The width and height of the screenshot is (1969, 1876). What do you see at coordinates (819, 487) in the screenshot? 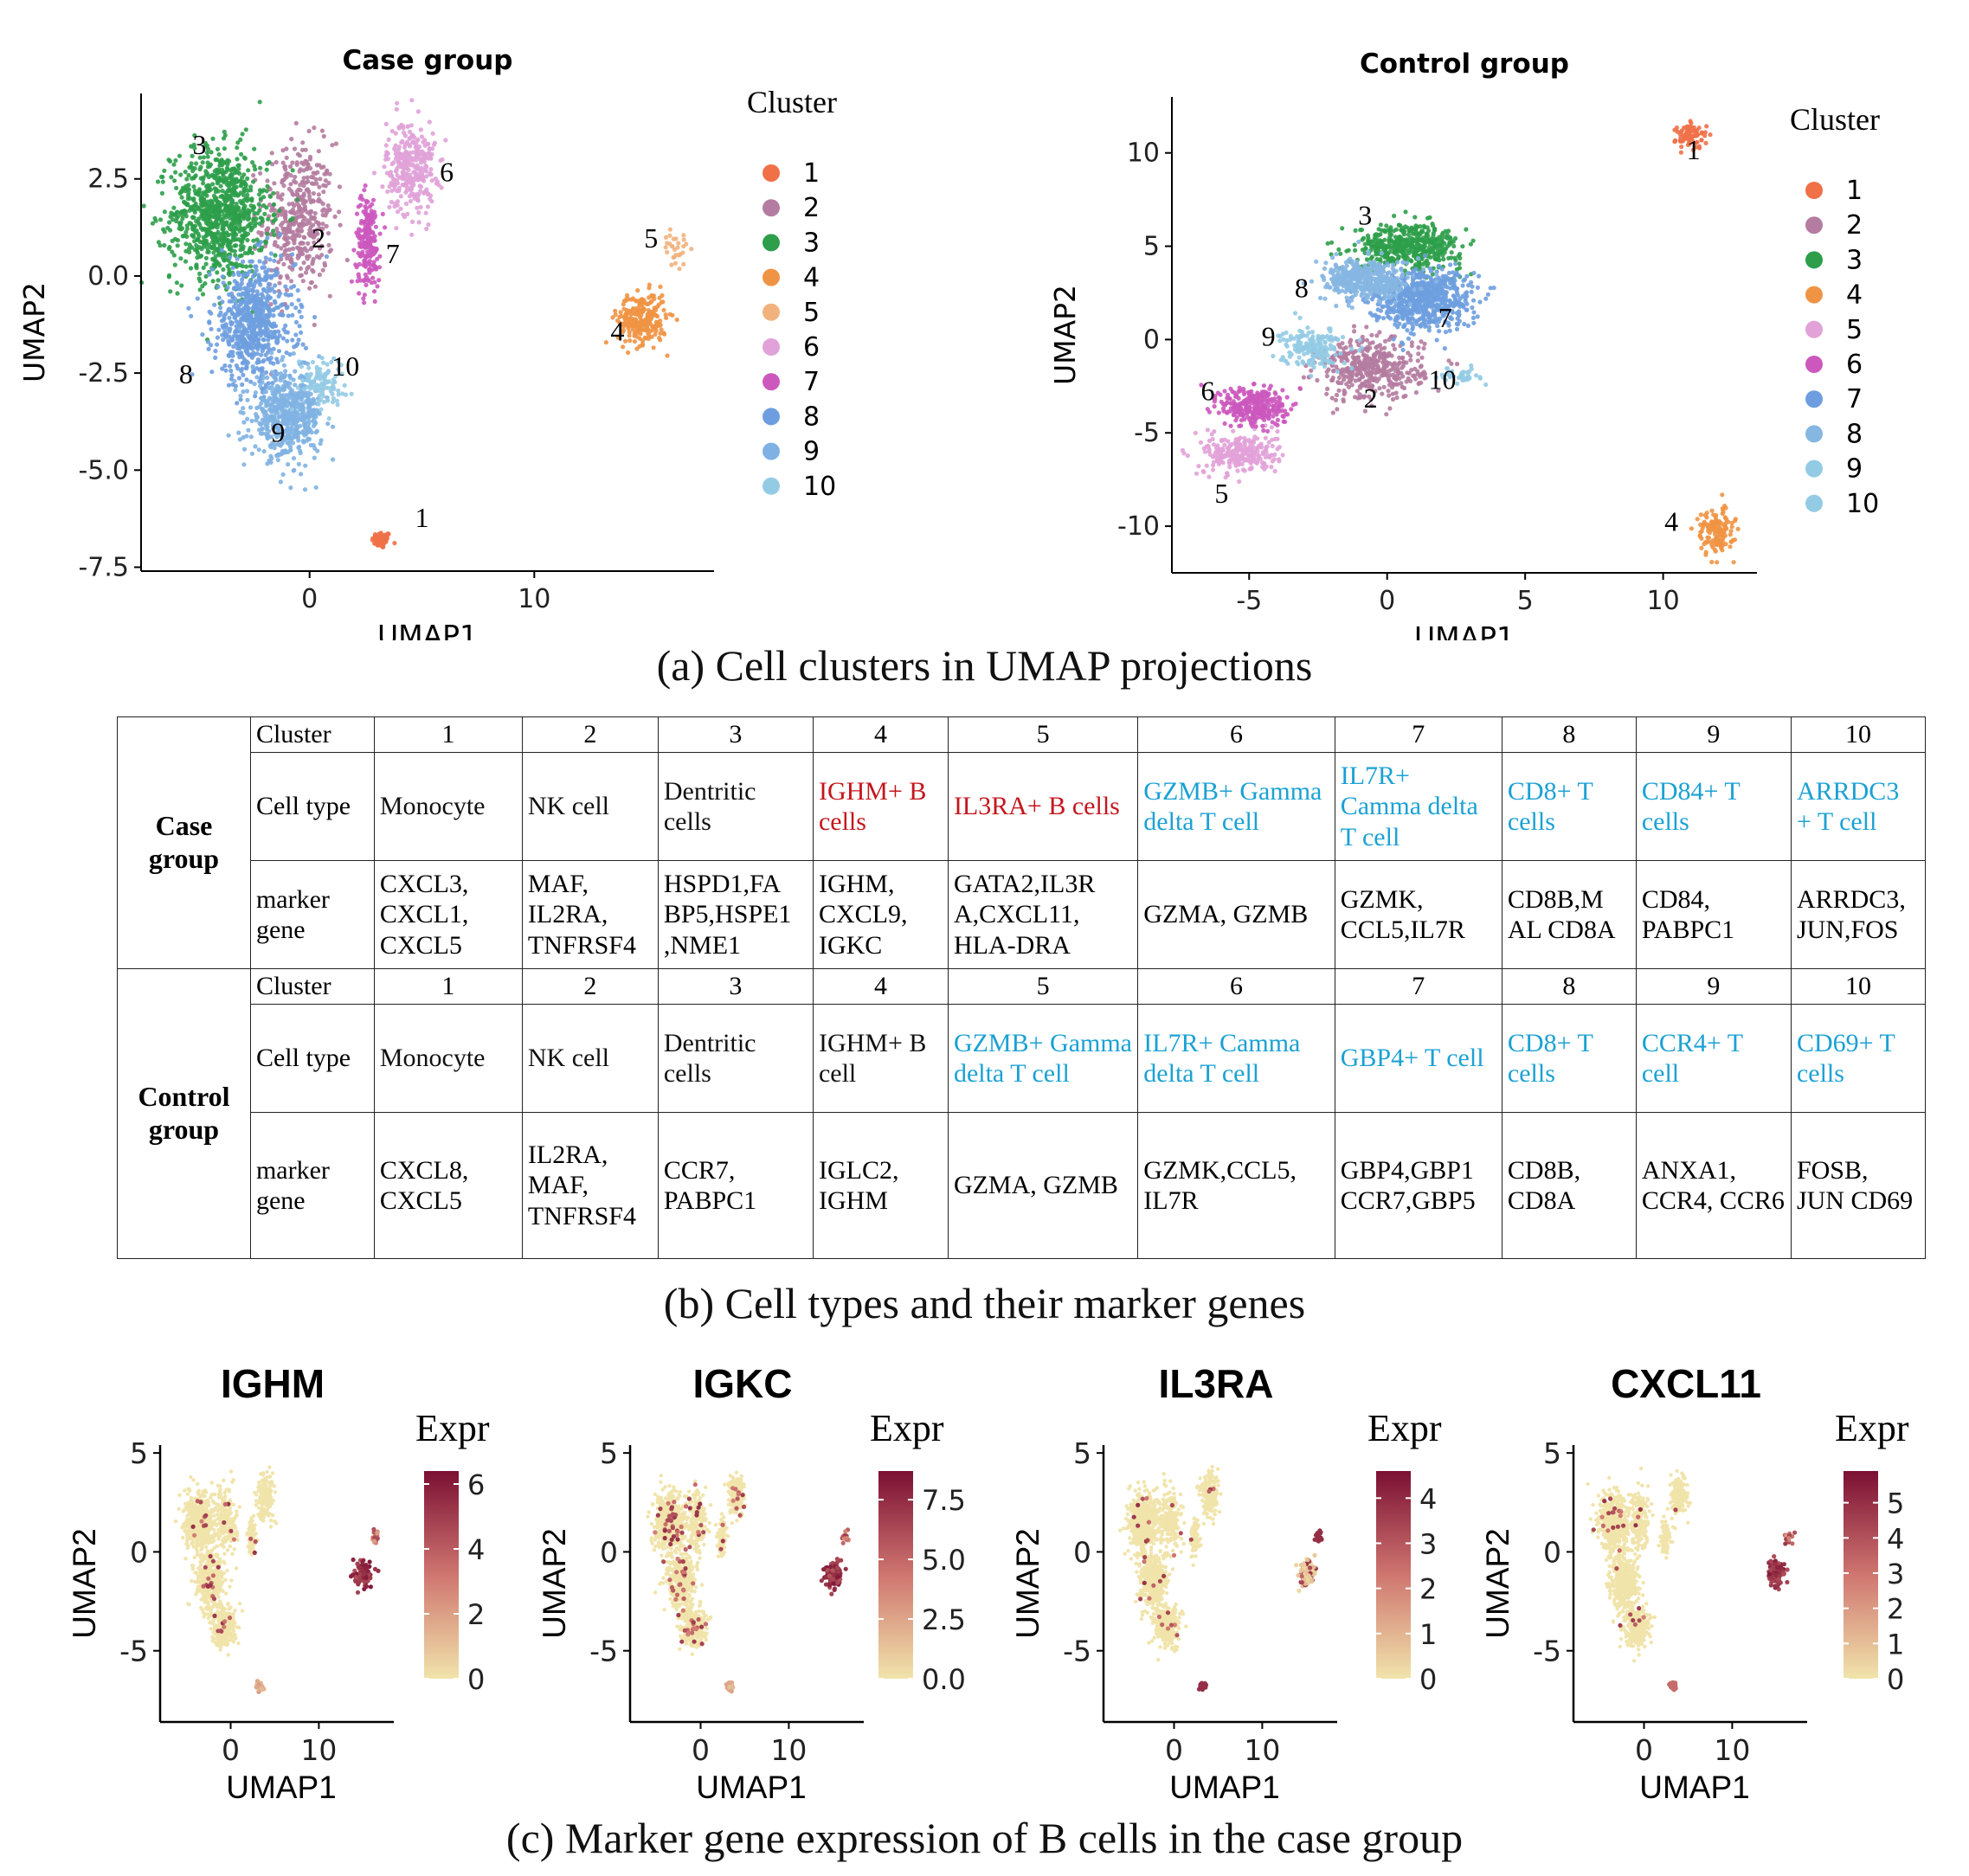
I see `legend-label-10: 10` at bounding box center [819, 487].